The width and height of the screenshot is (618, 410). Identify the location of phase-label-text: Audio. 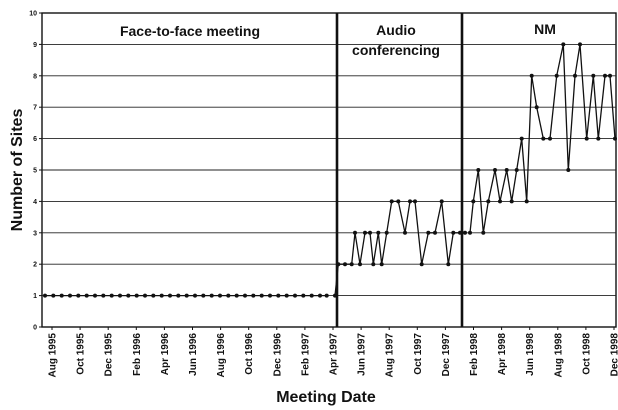
(396, 30).